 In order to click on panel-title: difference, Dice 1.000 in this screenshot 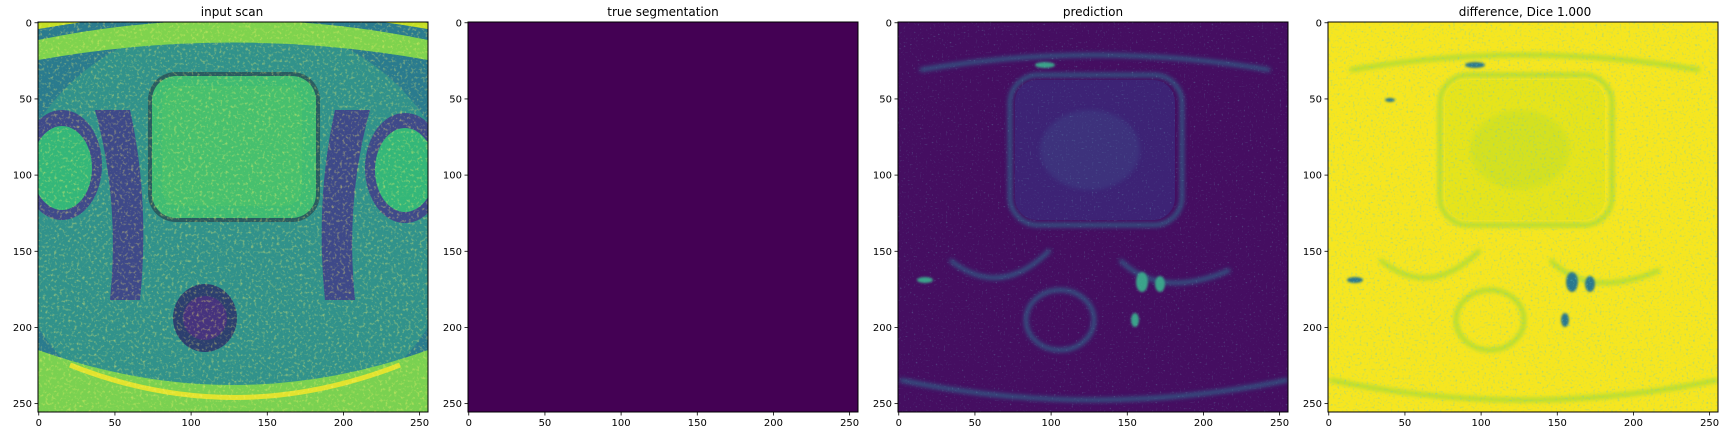, I will do `click(1525, 12)`.